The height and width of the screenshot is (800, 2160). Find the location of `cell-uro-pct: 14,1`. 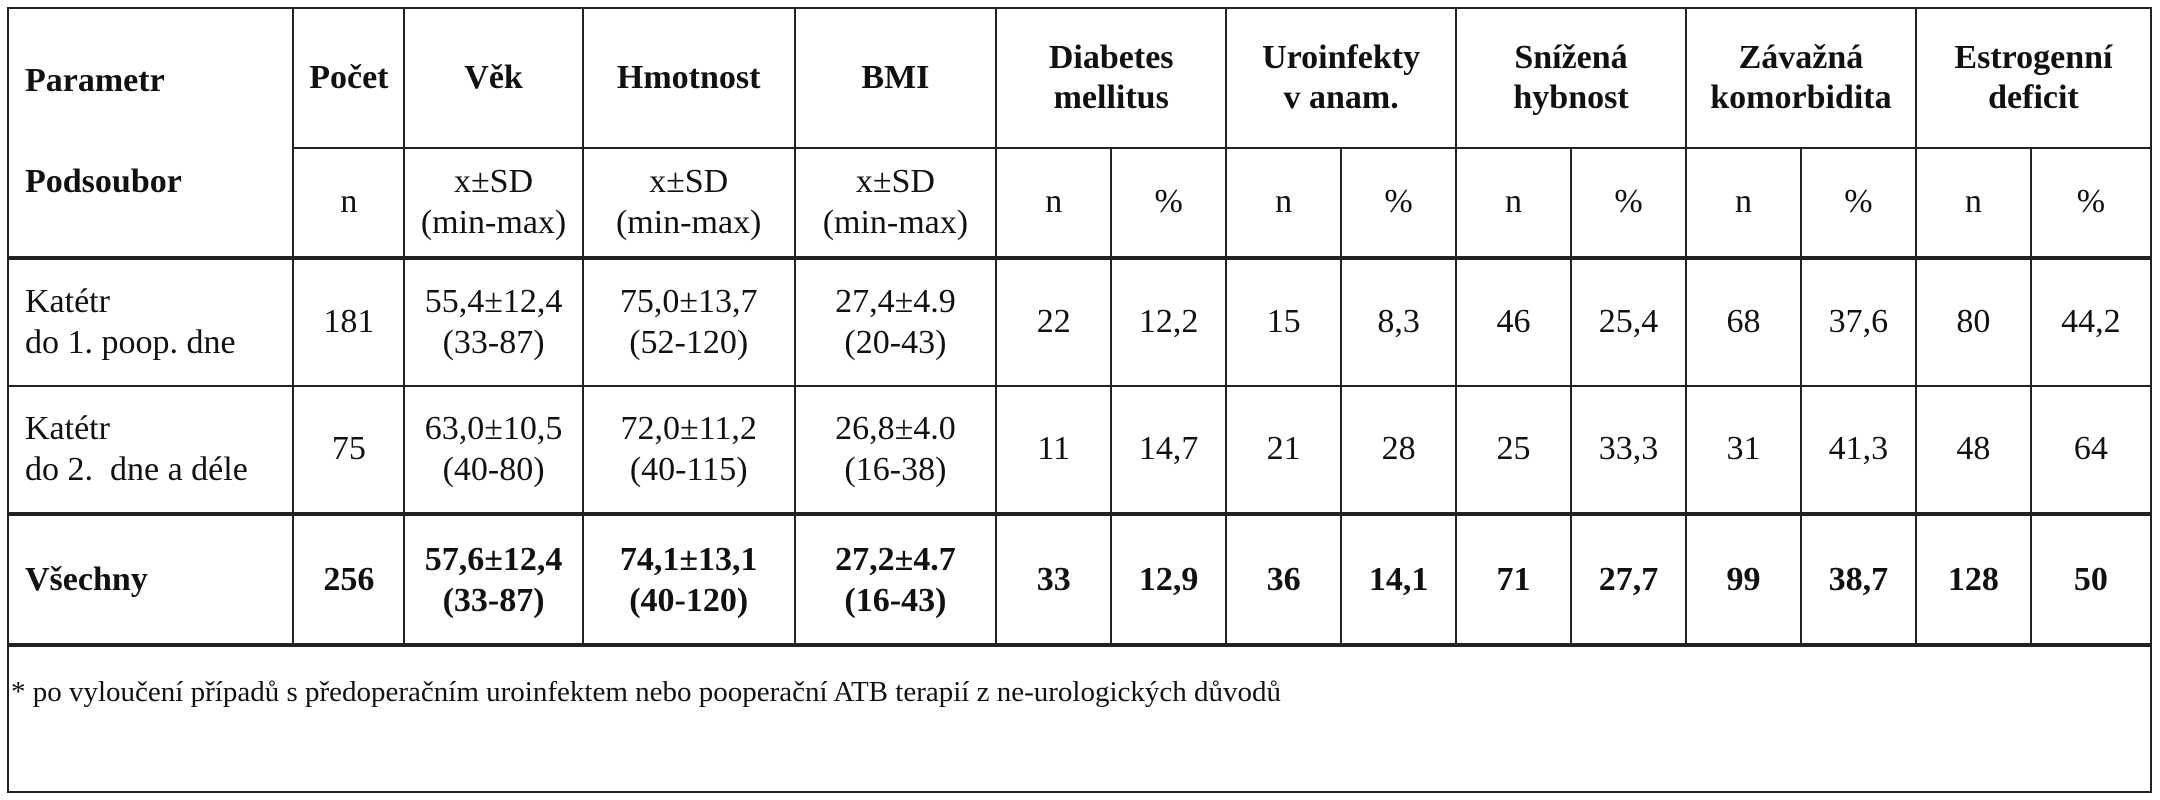

cell-uro-pct: 14,1 is located at coordinates (1399, 579).